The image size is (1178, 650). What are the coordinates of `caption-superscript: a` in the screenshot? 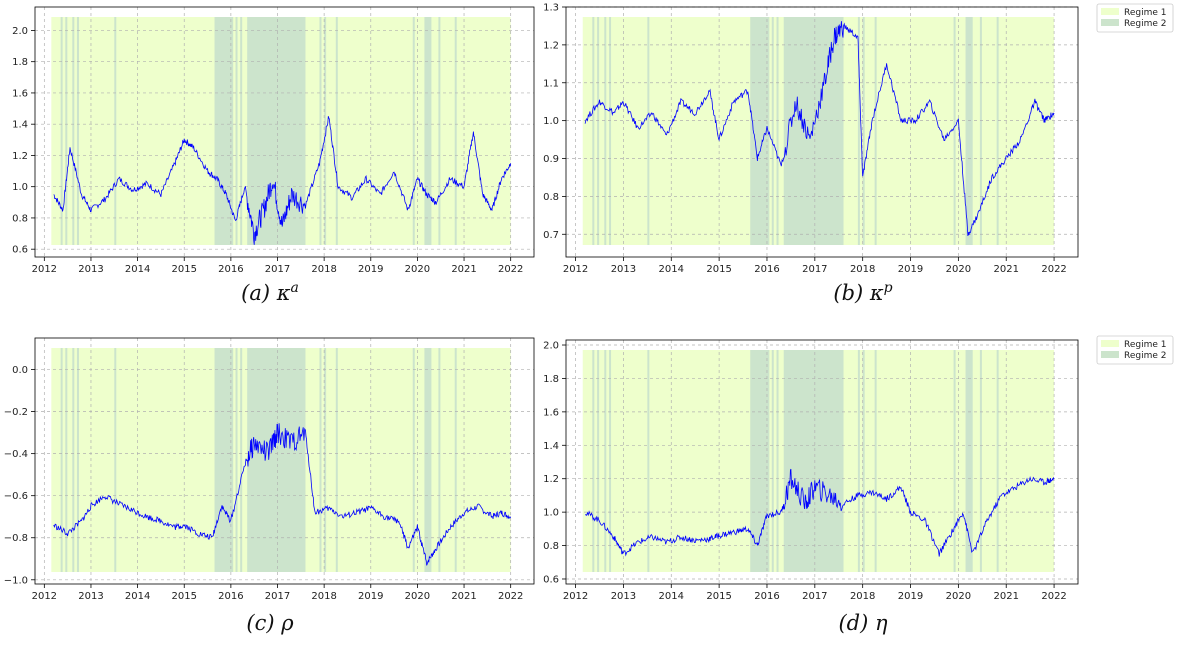 It's located at (295, 288).